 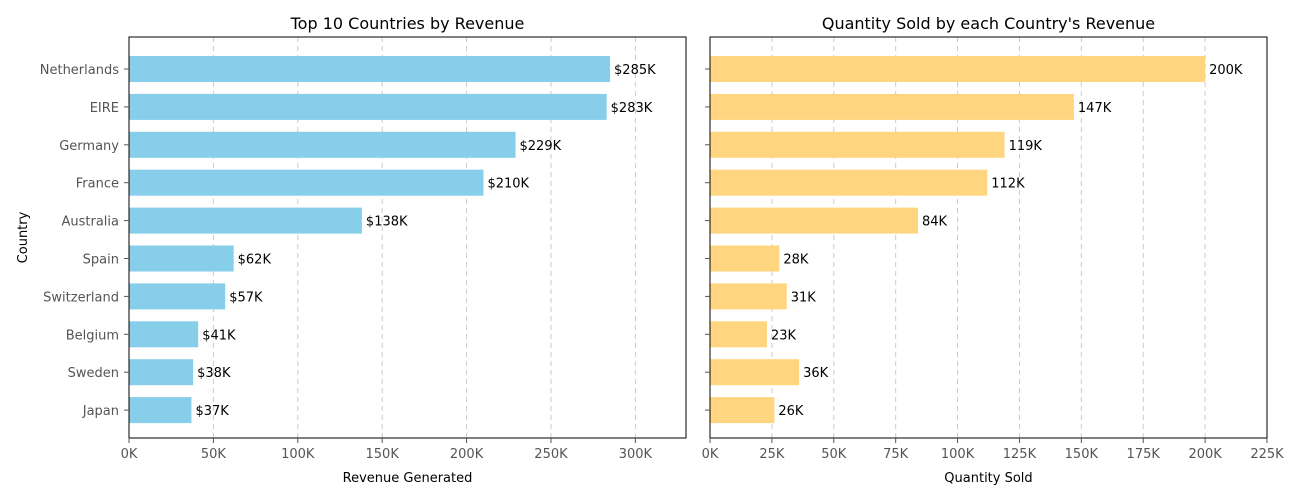 I want to click on quantity-data-label: 26K, so click(x=791, y=411).